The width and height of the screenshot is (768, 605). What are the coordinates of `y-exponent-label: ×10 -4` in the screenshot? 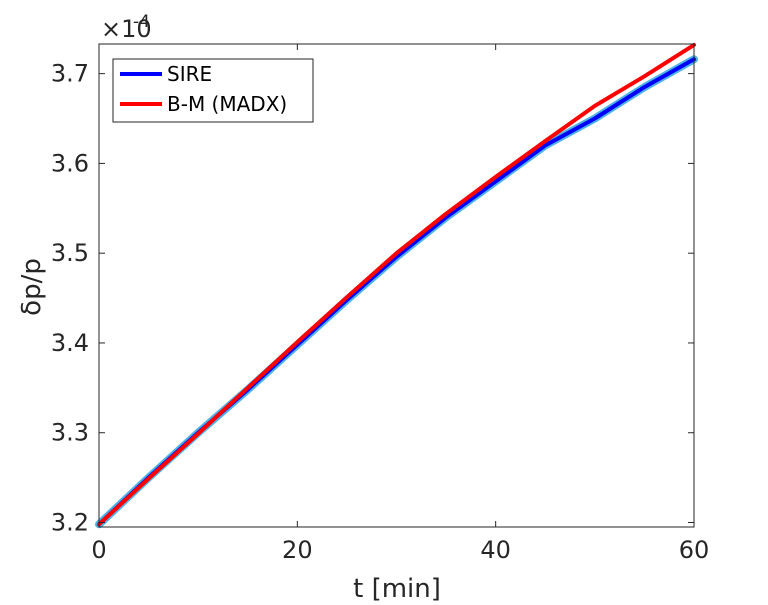 It's located at (126, 27).